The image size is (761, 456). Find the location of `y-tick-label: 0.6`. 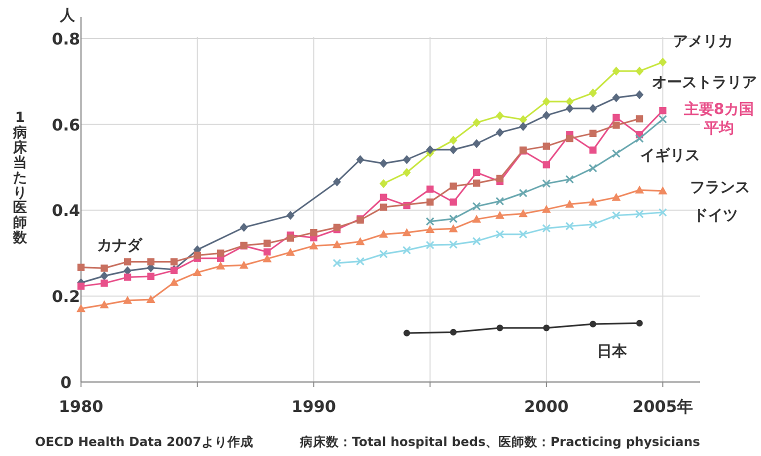

y-tick-label: 0.6 is located at coordinates (66, 124).